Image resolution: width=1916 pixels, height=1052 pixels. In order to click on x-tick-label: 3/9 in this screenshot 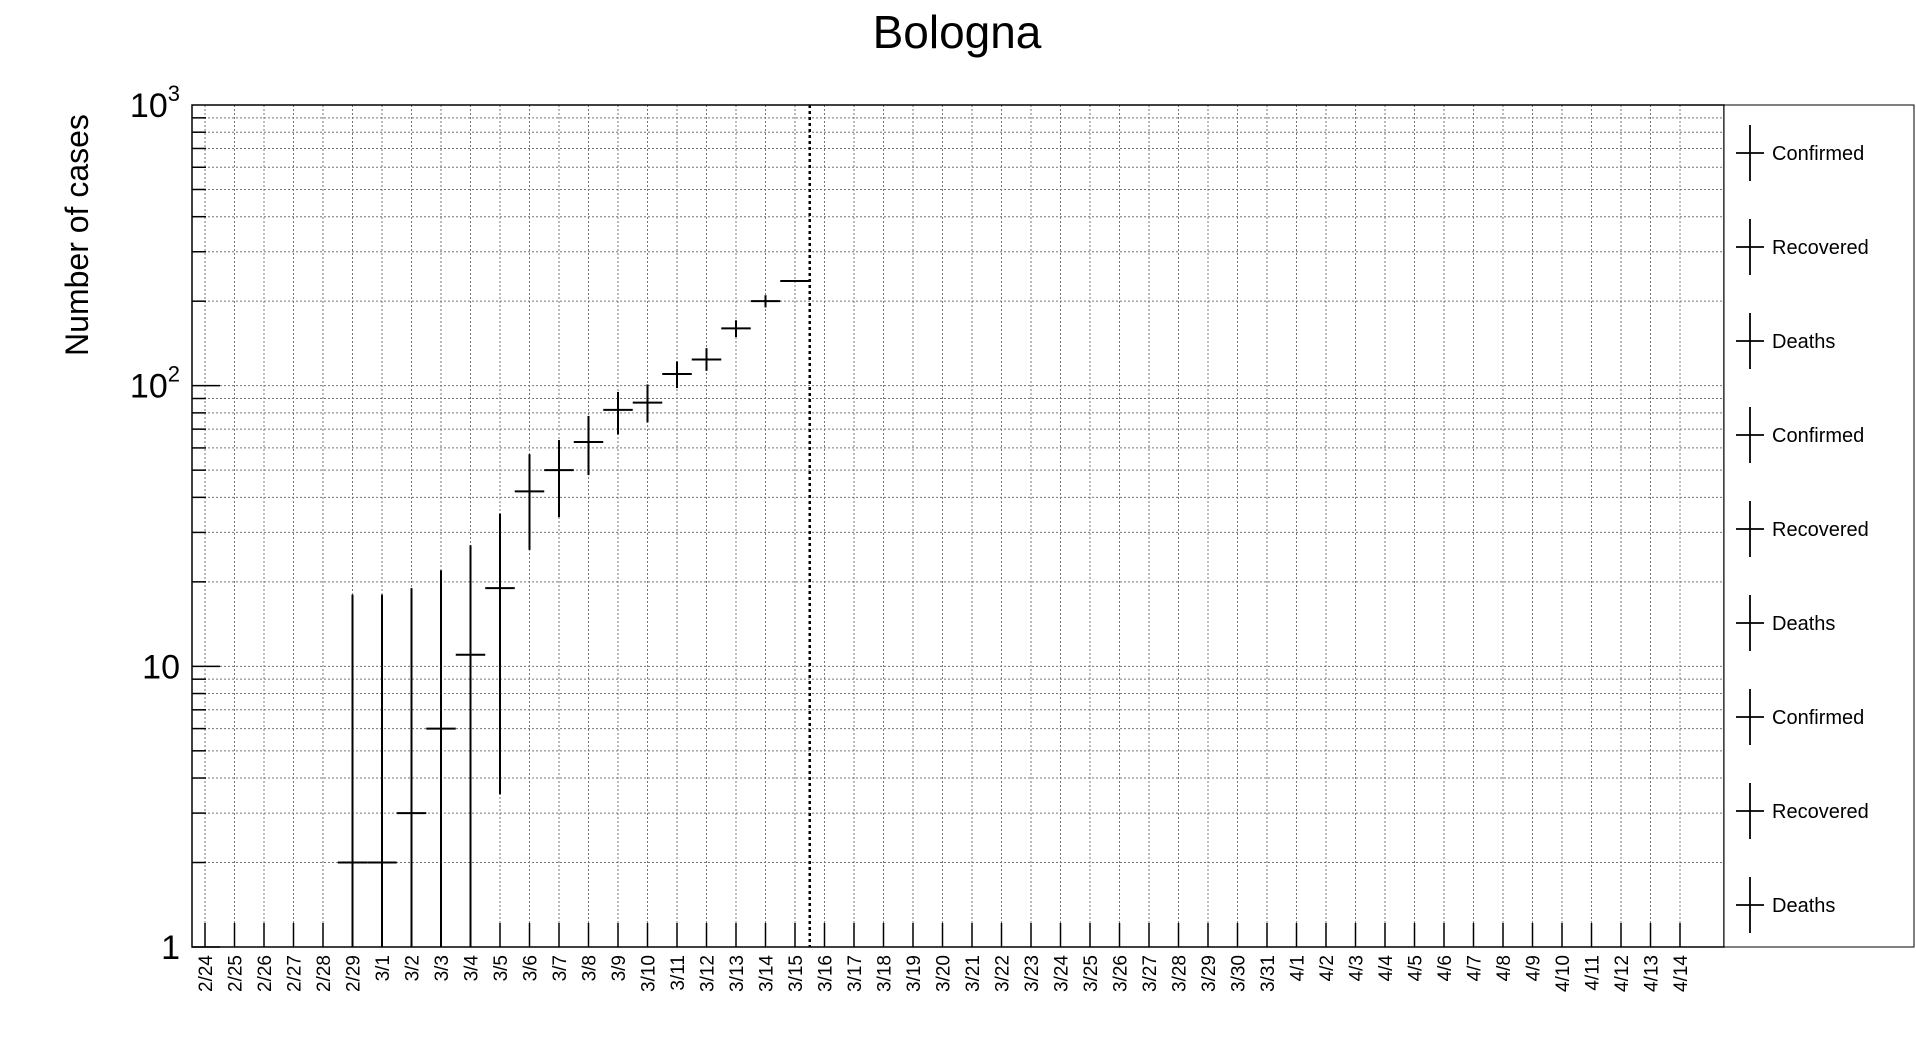, I will do `click(619, 968)`.